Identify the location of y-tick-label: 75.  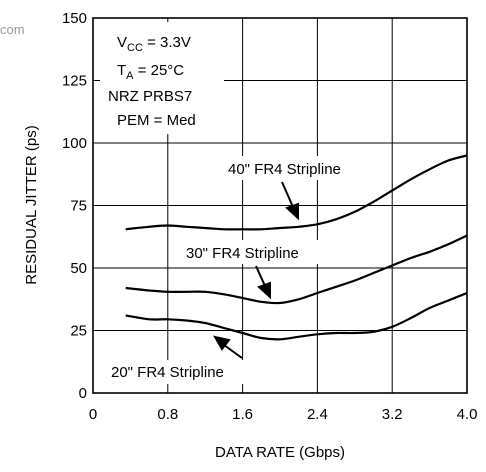
(78, 206).